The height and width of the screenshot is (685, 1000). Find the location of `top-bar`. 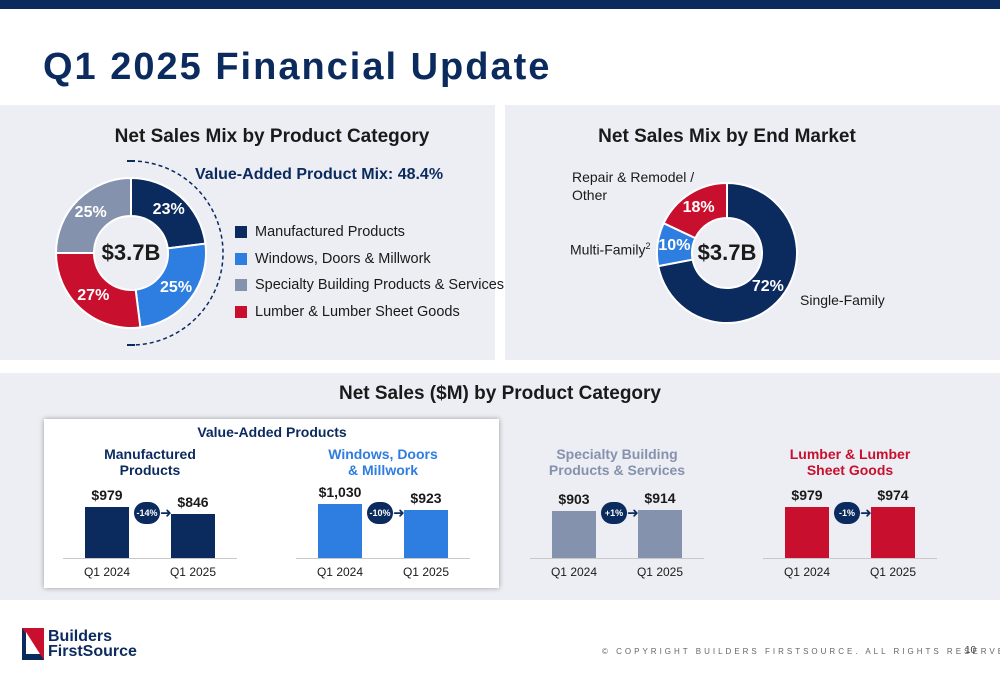

top-bar is located at coordinates (500, 4).